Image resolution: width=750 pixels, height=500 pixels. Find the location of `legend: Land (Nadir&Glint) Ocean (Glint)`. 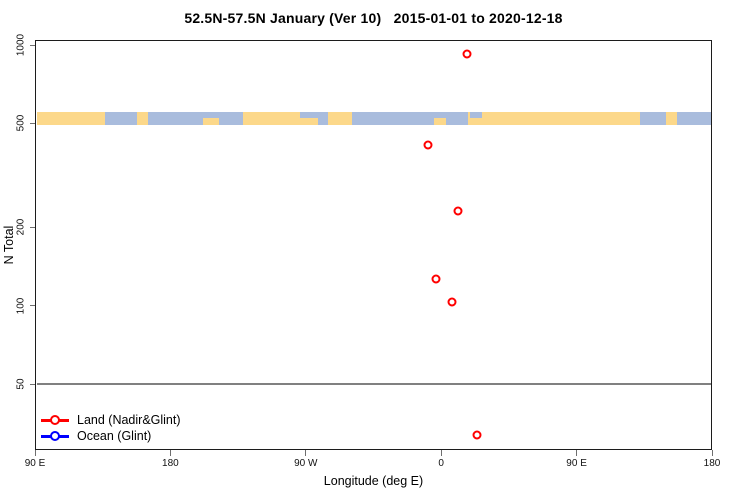

legend: Land (Nadir&Glint) Ocean (Glint) is located at coordinates (111, 428).